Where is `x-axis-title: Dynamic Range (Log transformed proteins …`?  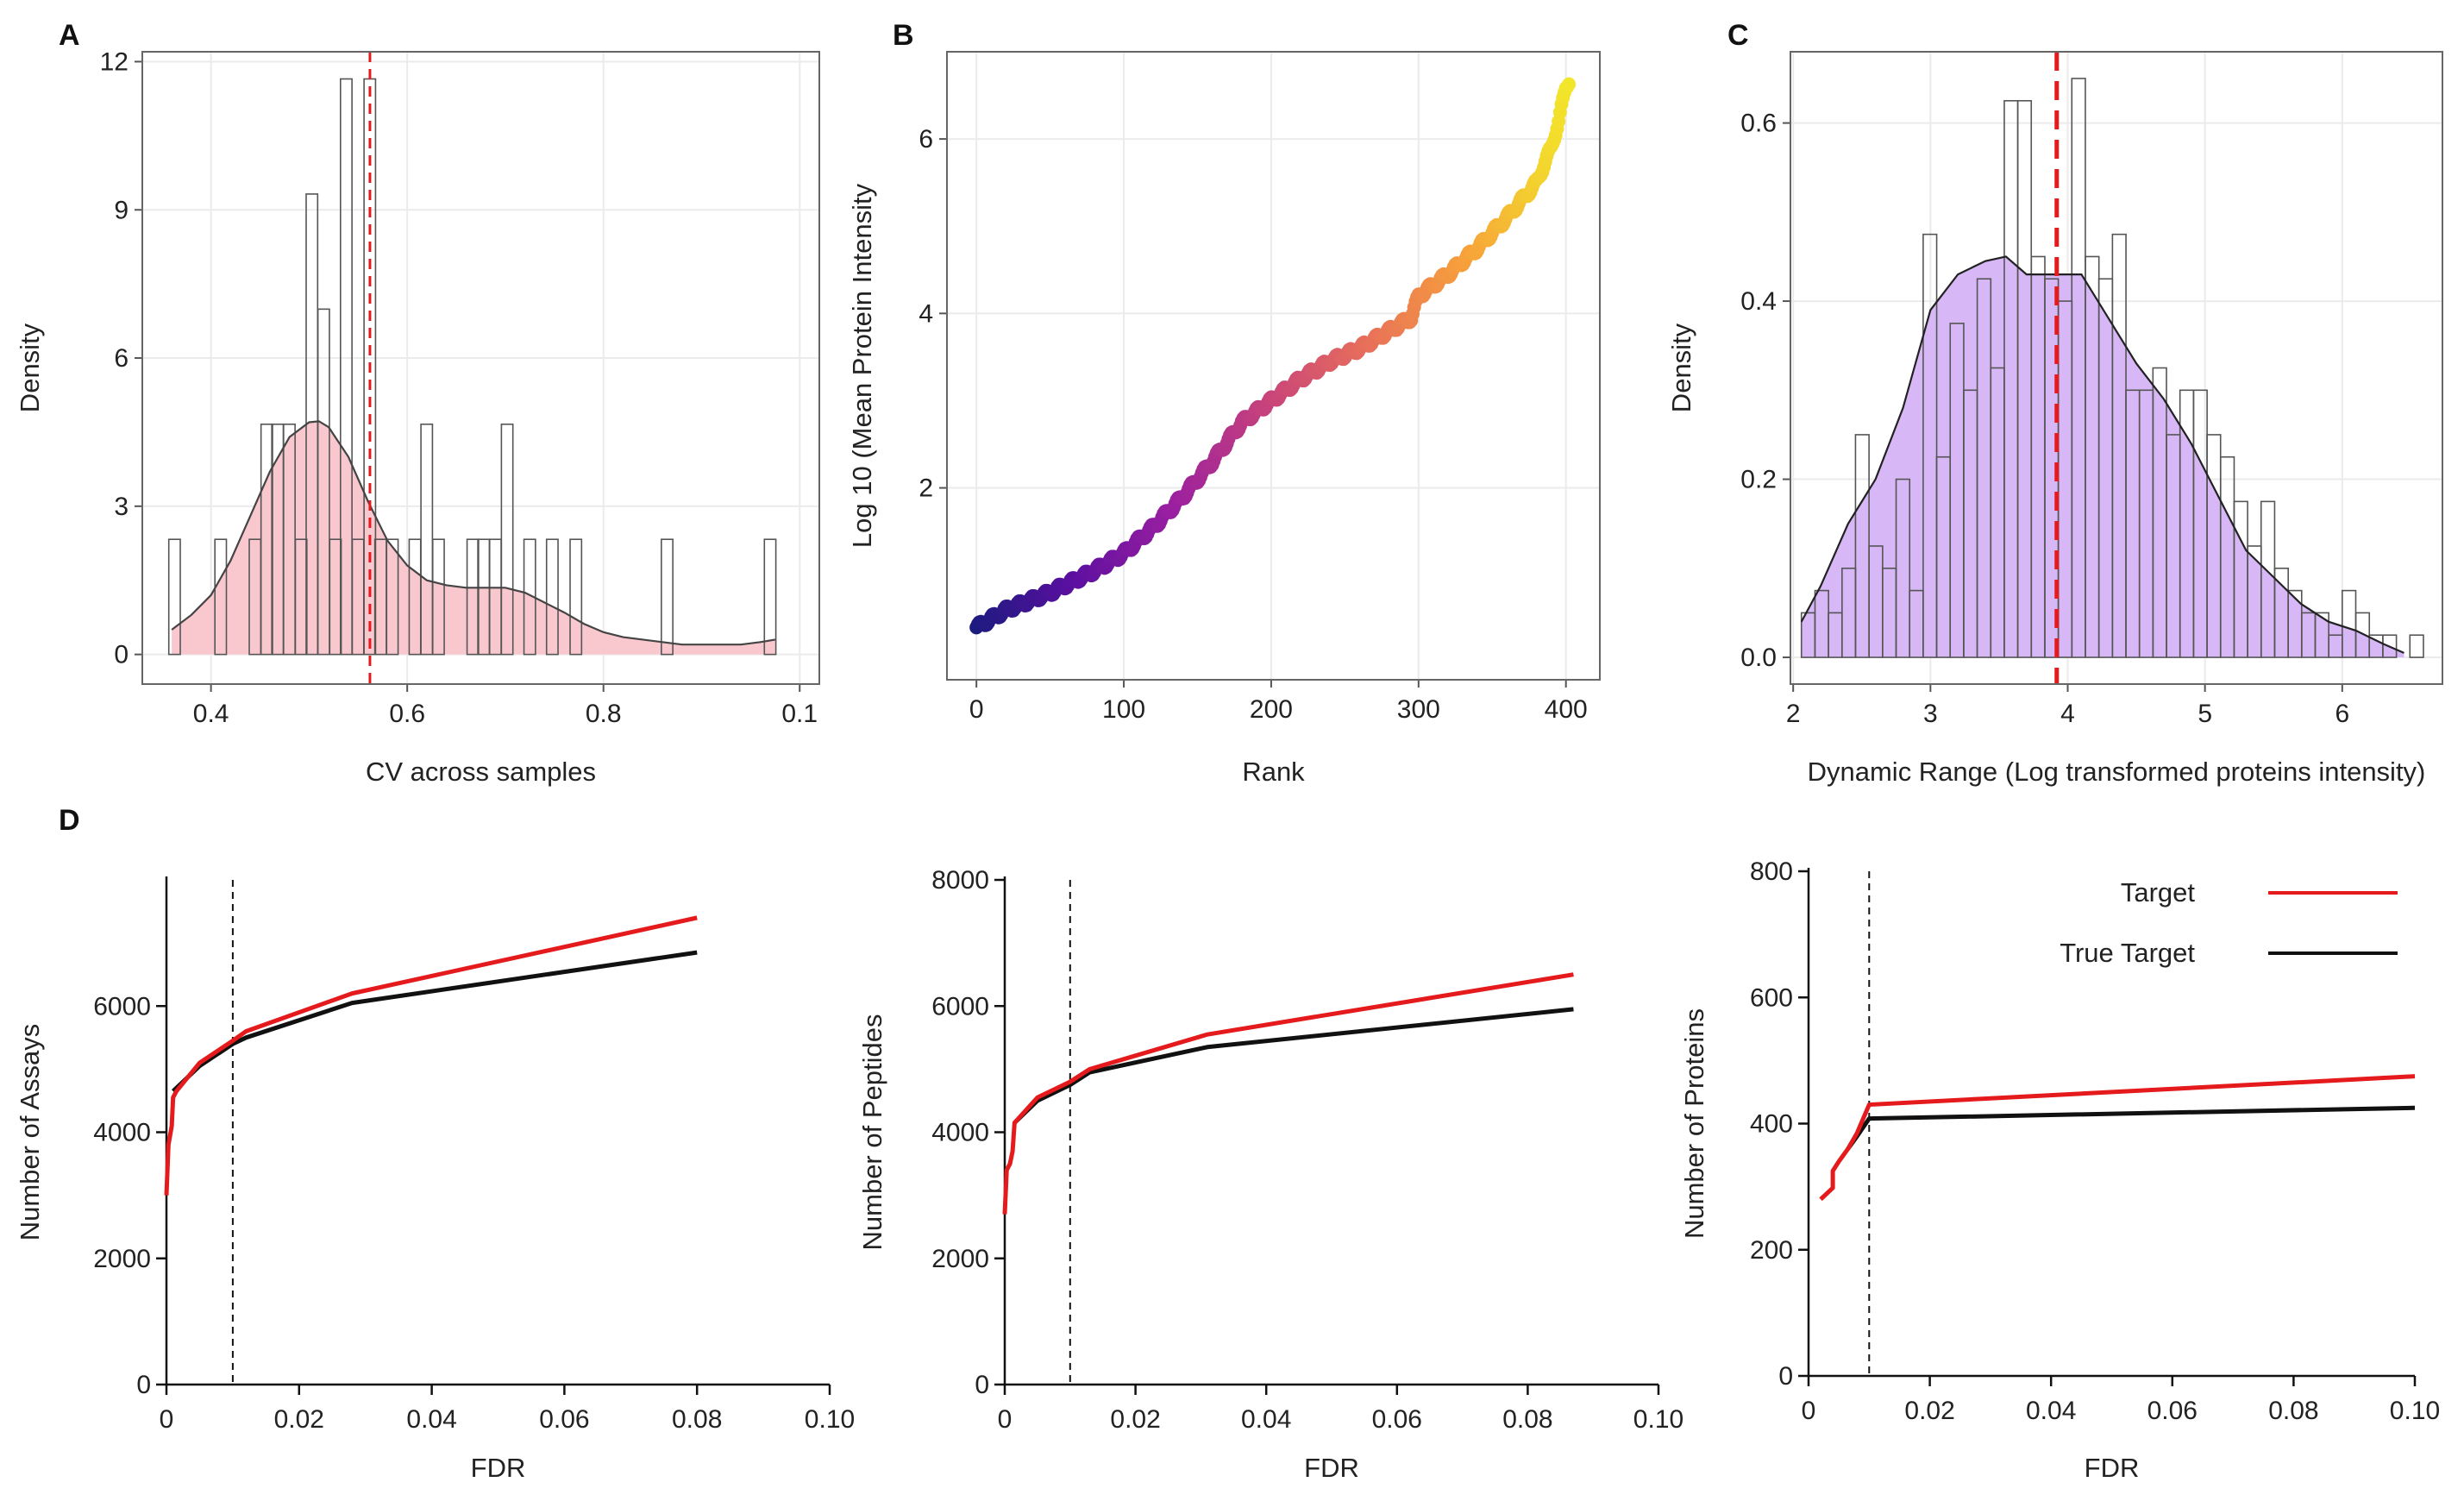
x-axis-title: Dynamic Range (Log transformed proteins … is located at coordinates (2117, 772).